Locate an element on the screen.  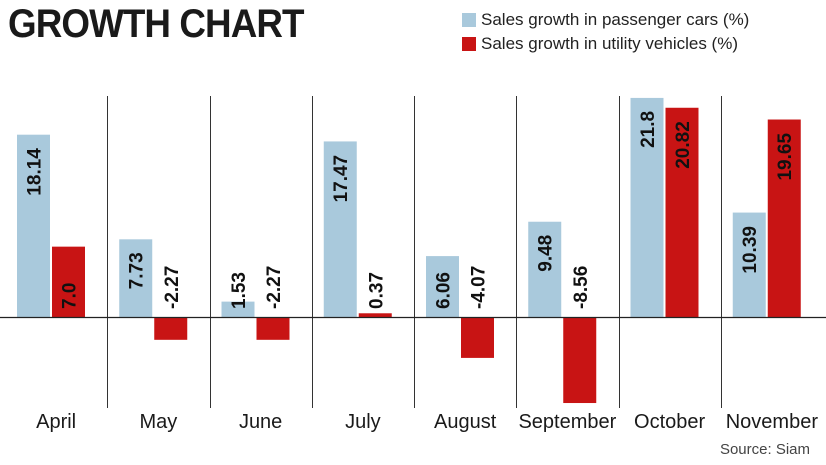
value-label-passenger-cars-may: 7.73 is located at coordinates (137, 270).